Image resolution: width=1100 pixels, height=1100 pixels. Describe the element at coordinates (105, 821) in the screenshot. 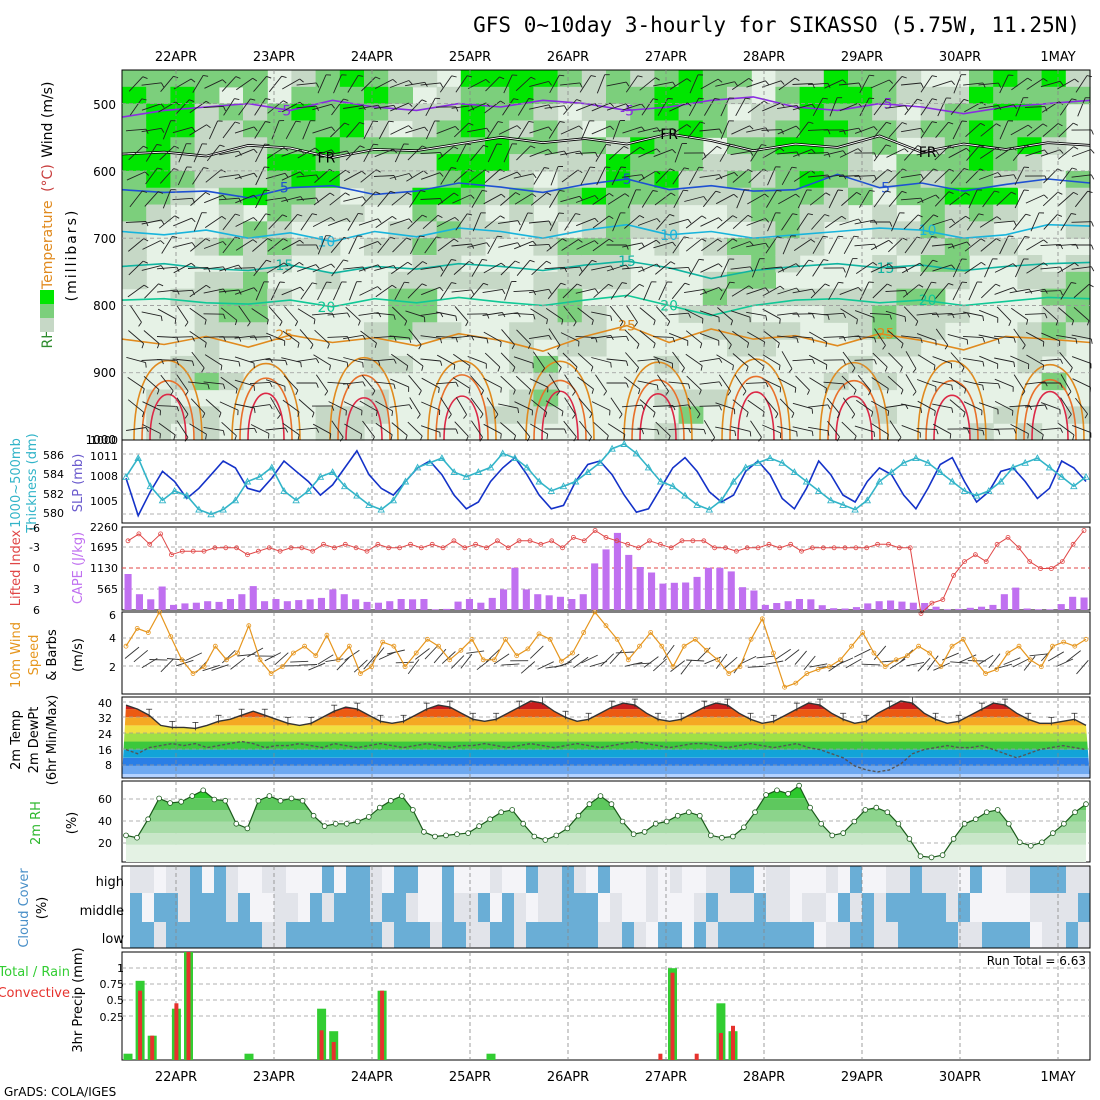

I see `rh2m-axis: 20 40 60` at that location.